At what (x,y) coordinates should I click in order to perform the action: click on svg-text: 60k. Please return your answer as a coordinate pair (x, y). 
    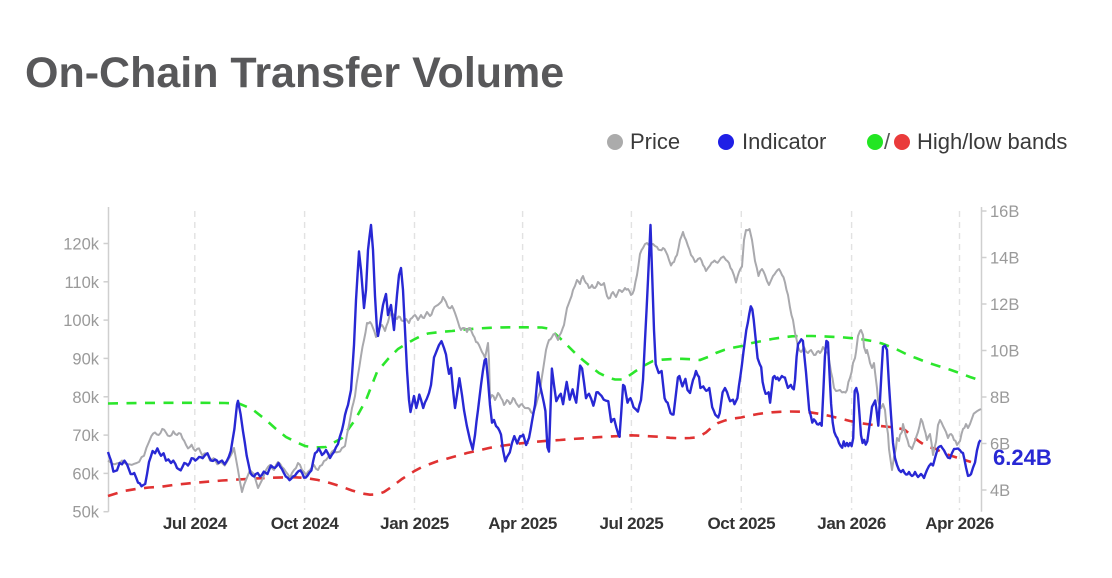
    Looking at the image, I should click on (85, 474).